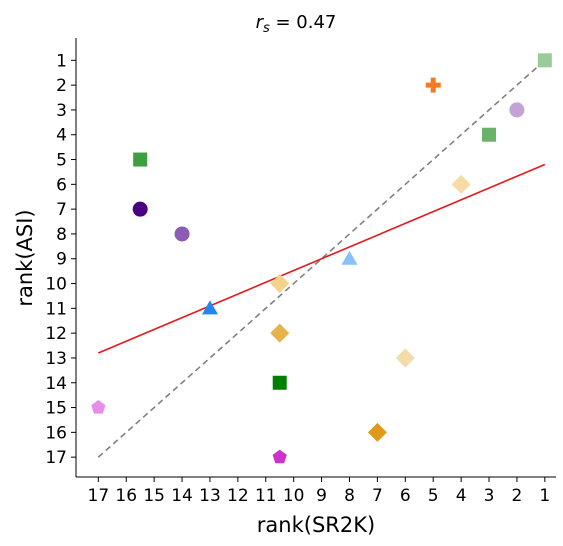  What do you see at coordinates (56, 458) in the screenshot?
I see `y-tick-label: 17` at bounding box center [56, 458].